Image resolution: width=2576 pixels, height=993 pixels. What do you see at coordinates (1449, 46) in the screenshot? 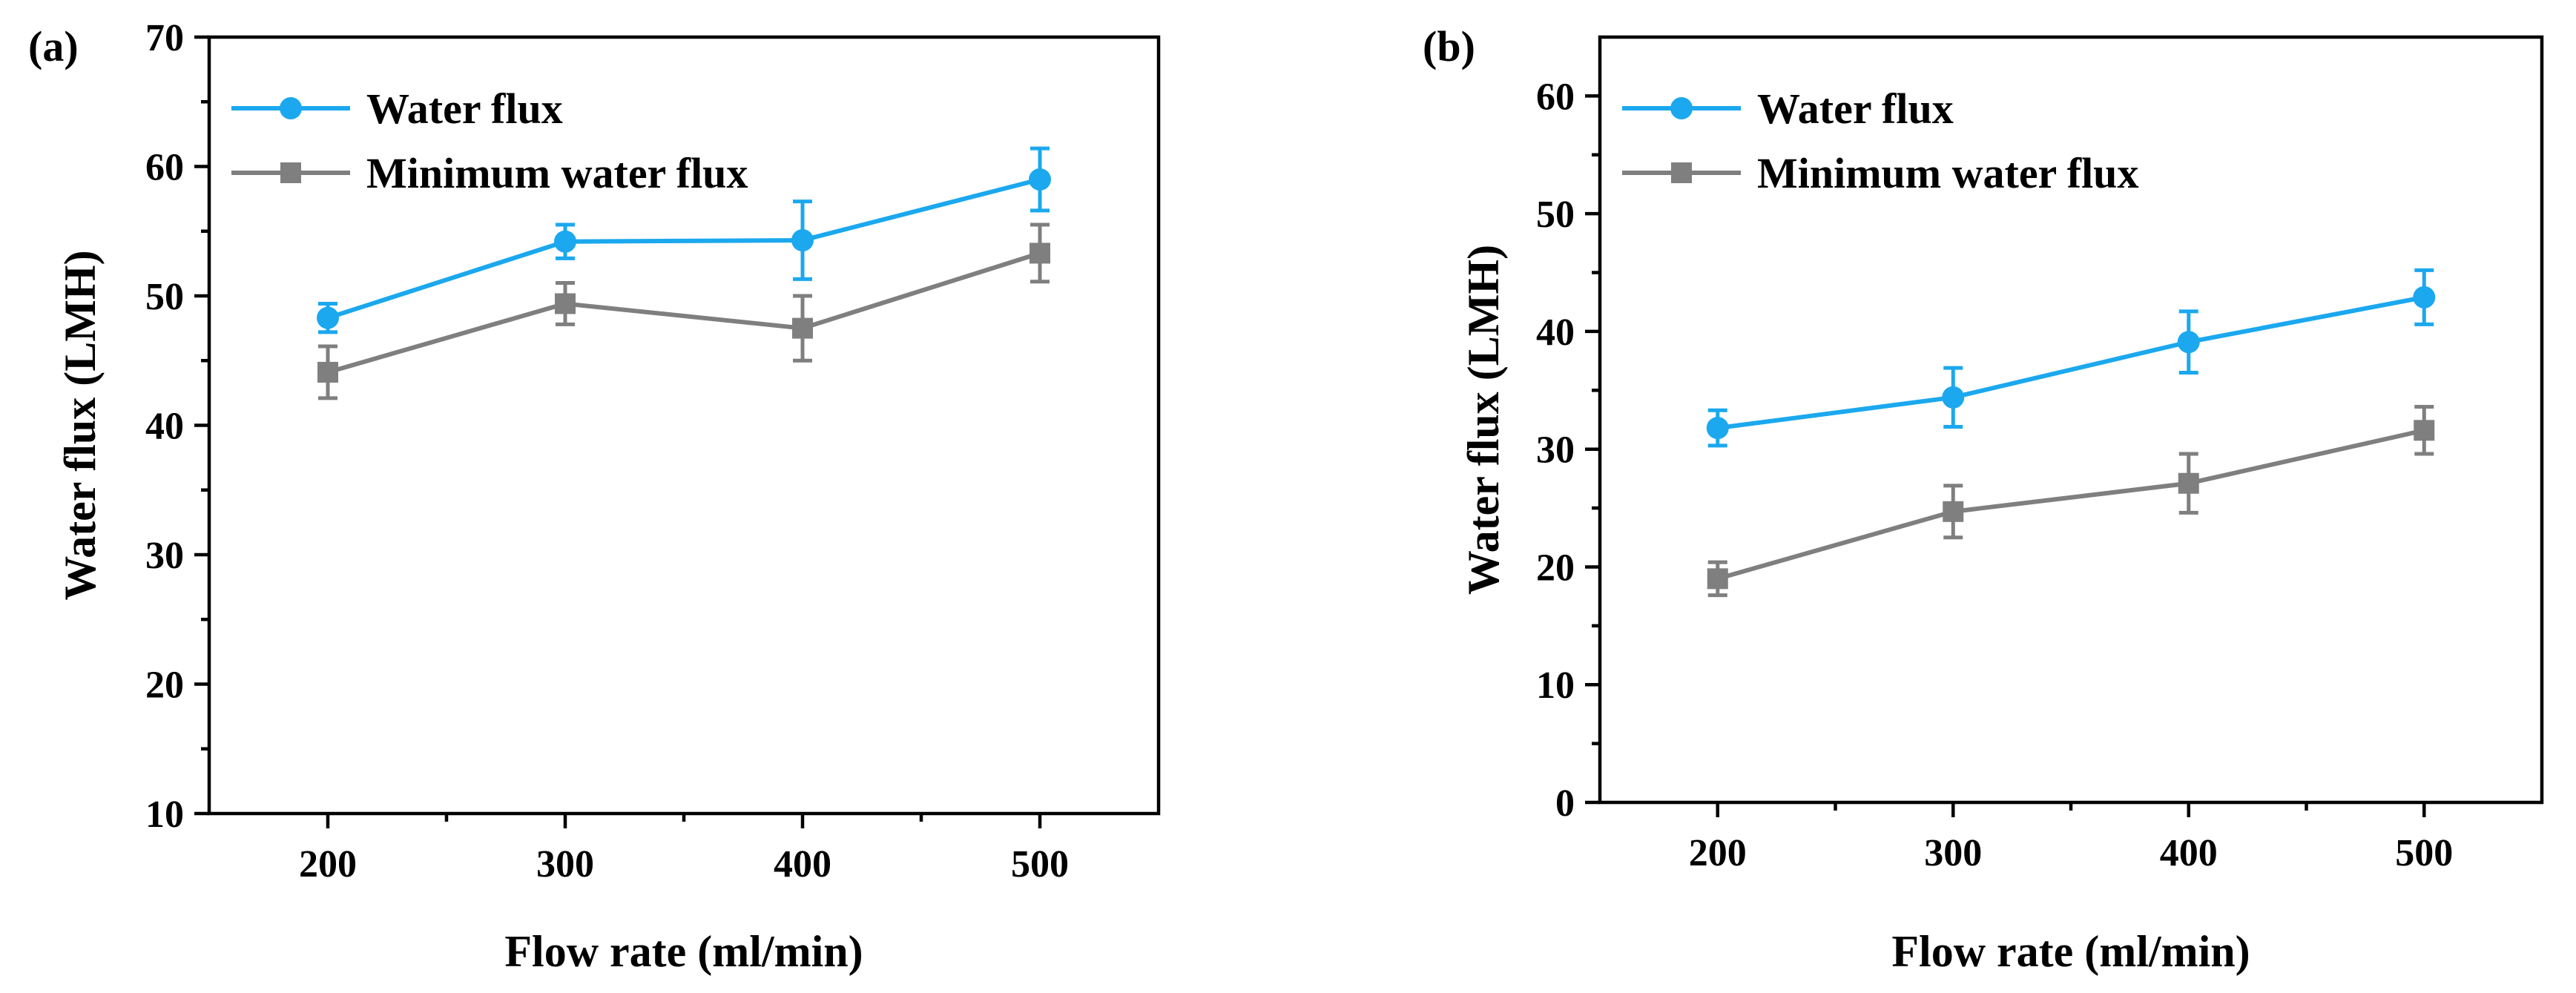
I see `panel-label: (b)` at bounding box center [1449, 46].